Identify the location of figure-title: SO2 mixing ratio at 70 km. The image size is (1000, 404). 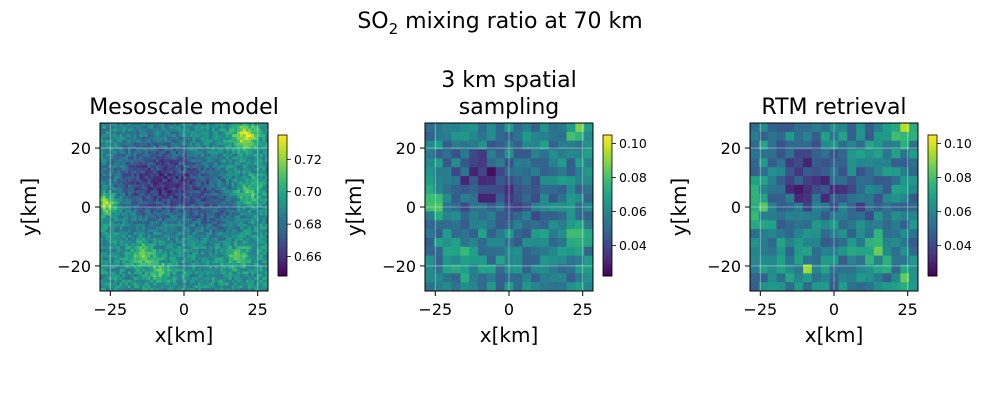
(499, 23).